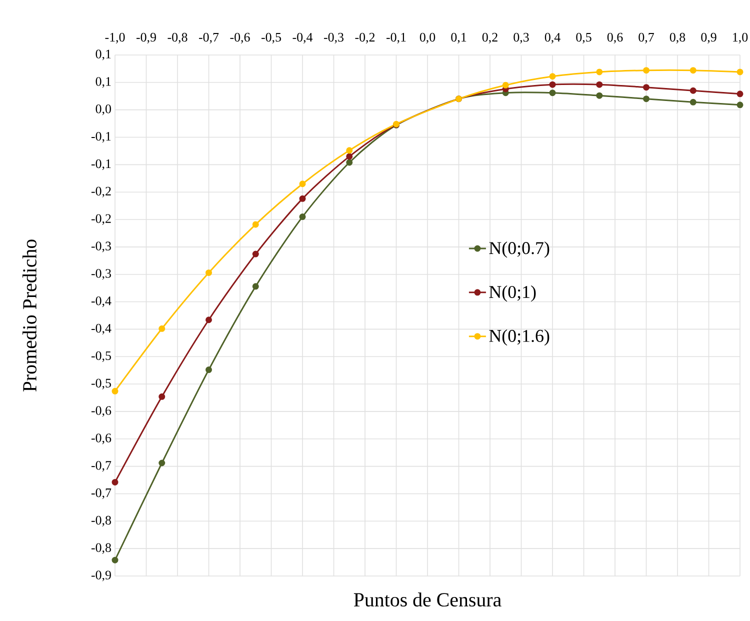  What do you see at coordinates (708, 38) in the screenshot?
I see `x-tick-label: 0,9` at bounding box center [708, 38].